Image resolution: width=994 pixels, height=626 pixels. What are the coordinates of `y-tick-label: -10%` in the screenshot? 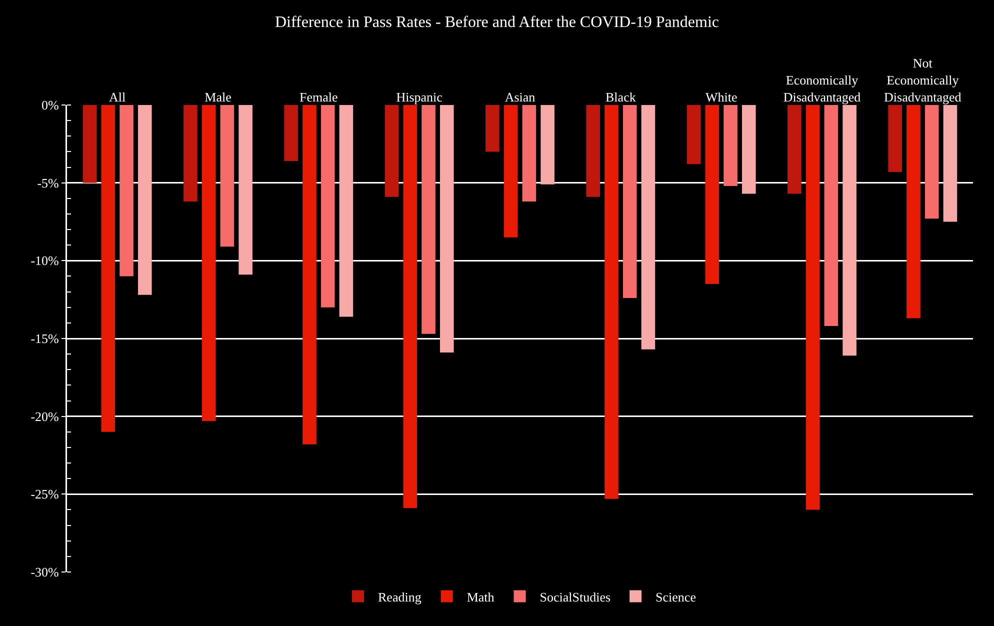 It's located at (45, 260).